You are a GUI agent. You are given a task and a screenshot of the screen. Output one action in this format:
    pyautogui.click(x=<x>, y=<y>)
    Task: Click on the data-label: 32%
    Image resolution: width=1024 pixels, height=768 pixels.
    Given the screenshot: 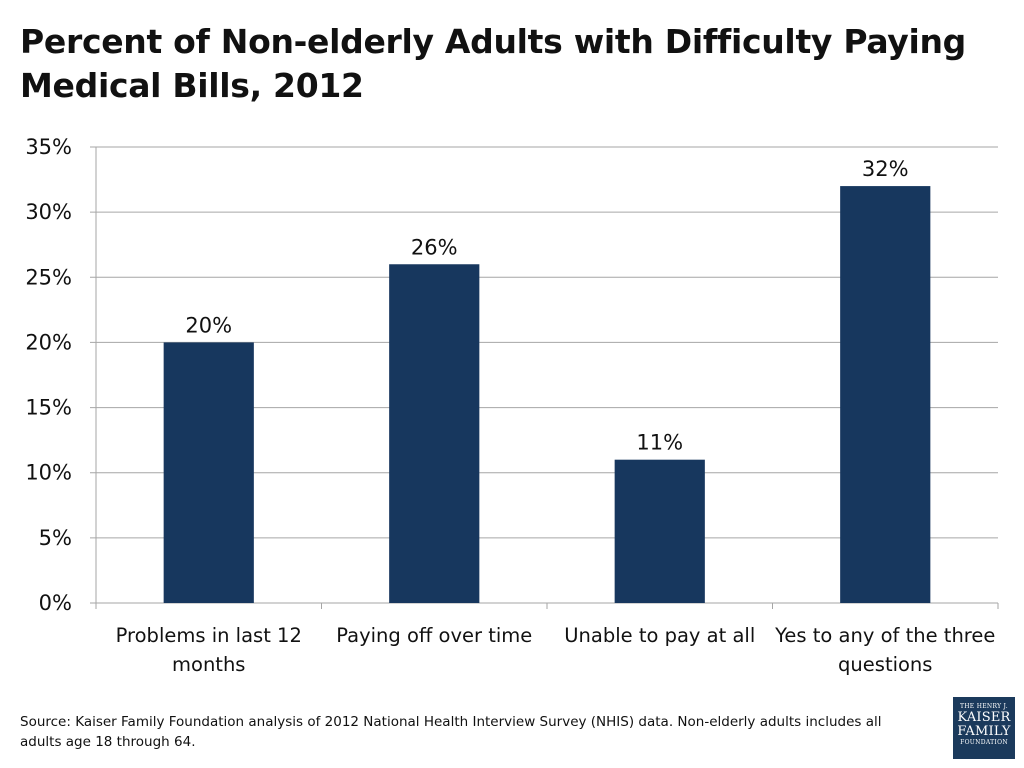 What is the action you would take?
    pyautogui.click(x=885, y=169)
    